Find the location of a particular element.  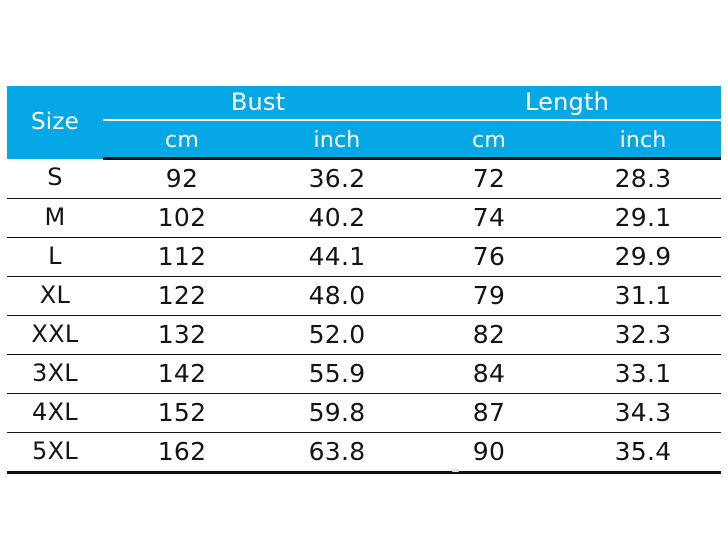

cell-bust-cm: 92 is located at coordinates (182, 178).